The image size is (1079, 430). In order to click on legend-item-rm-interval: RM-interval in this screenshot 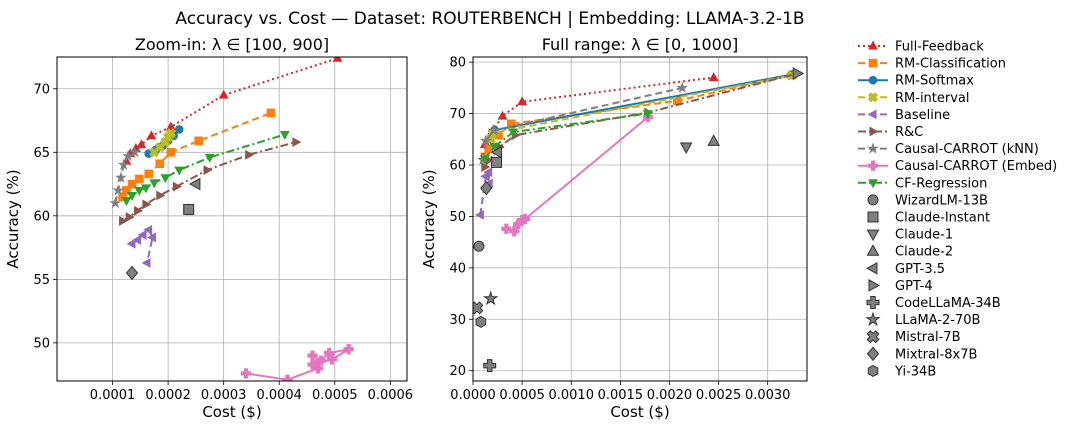, I will do `click(914, 98)`.